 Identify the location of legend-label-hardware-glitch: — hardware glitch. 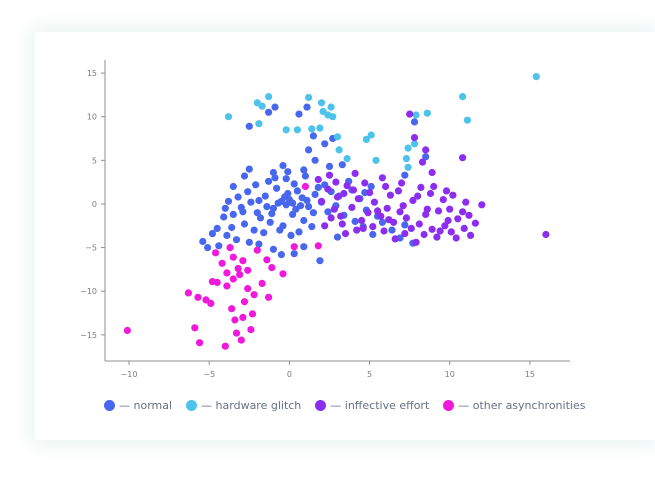
(251, 405).